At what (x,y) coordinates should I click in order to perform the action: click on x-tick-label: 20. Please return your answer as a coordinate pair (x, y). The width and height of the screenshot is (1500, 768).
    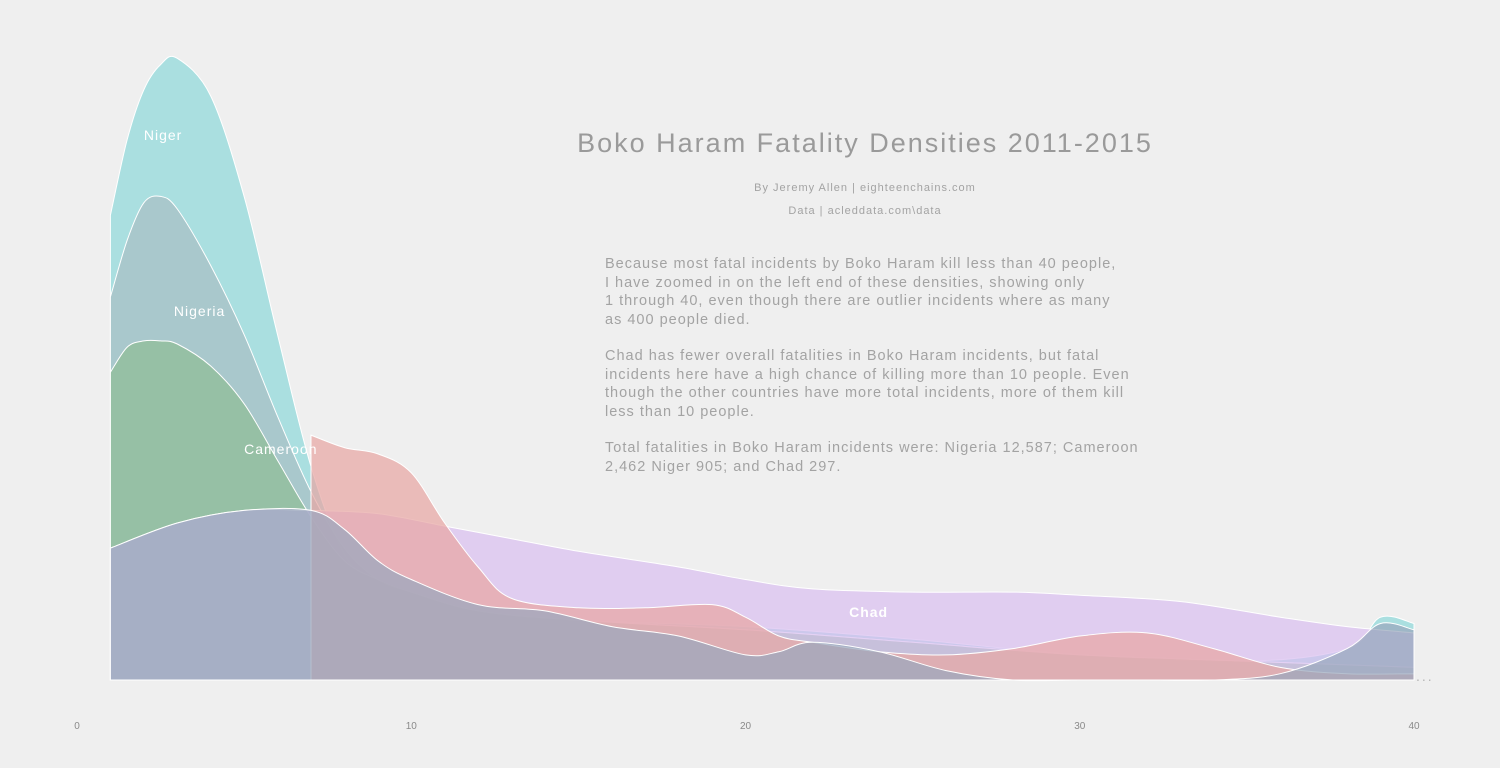
    Looking at the image, I should click on (746, 726).